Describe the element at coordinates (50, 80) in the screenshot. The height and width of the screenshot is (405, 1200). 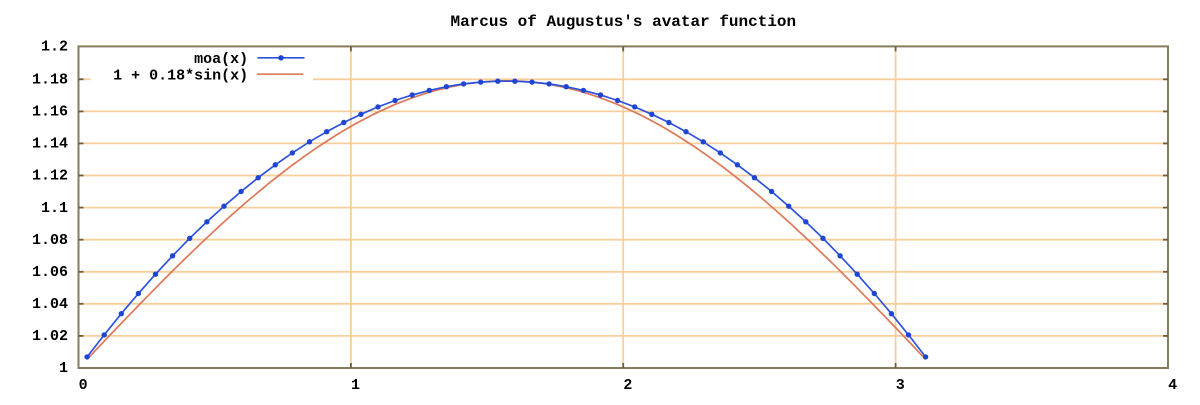
I see `svg-text: 1.18` at that location.